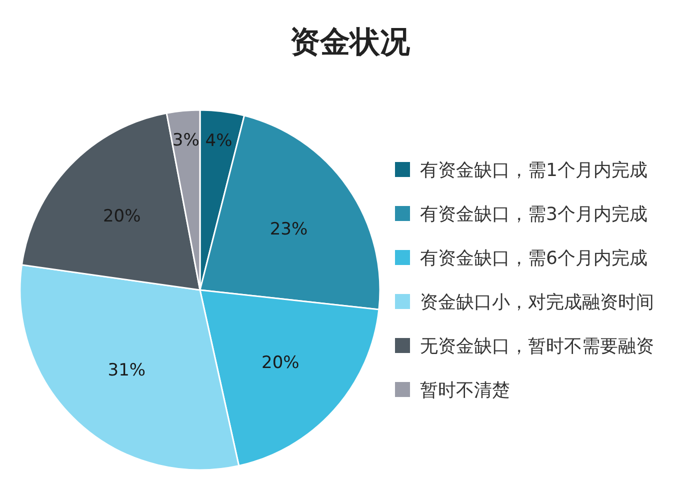  What do you see at coordinates (186, 140) in the screenshot?
I see `data-label: 3%` at bounding box center [186, 140].